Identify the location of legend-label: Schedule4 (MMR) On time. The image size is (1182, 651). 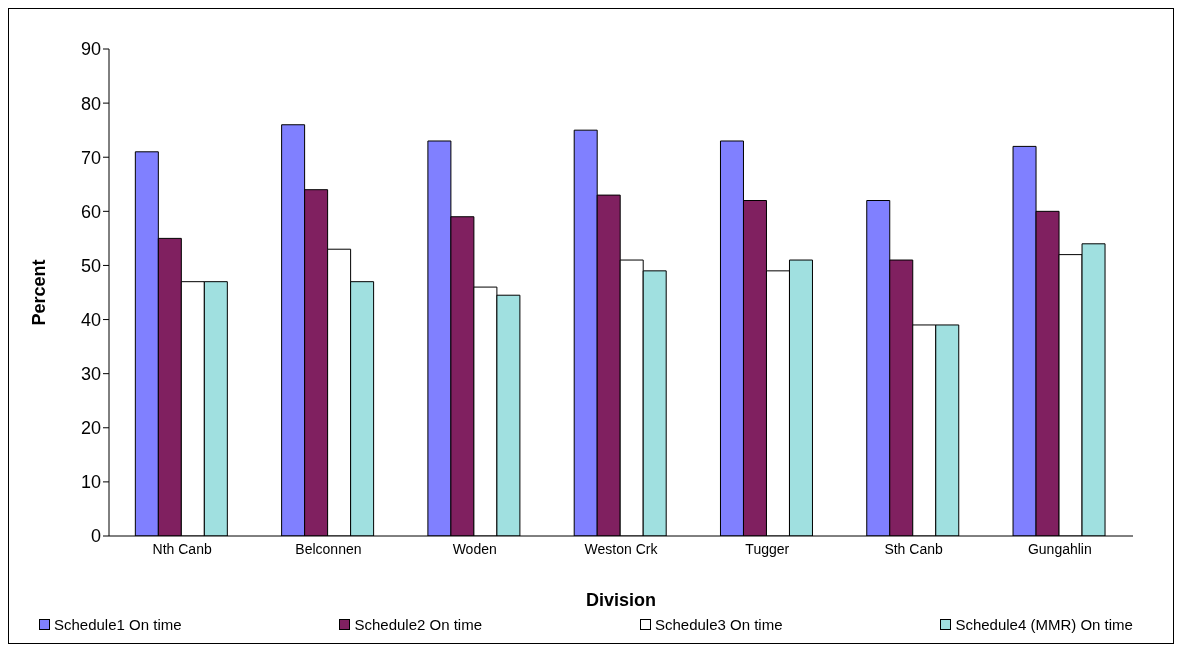
(1044, 624).